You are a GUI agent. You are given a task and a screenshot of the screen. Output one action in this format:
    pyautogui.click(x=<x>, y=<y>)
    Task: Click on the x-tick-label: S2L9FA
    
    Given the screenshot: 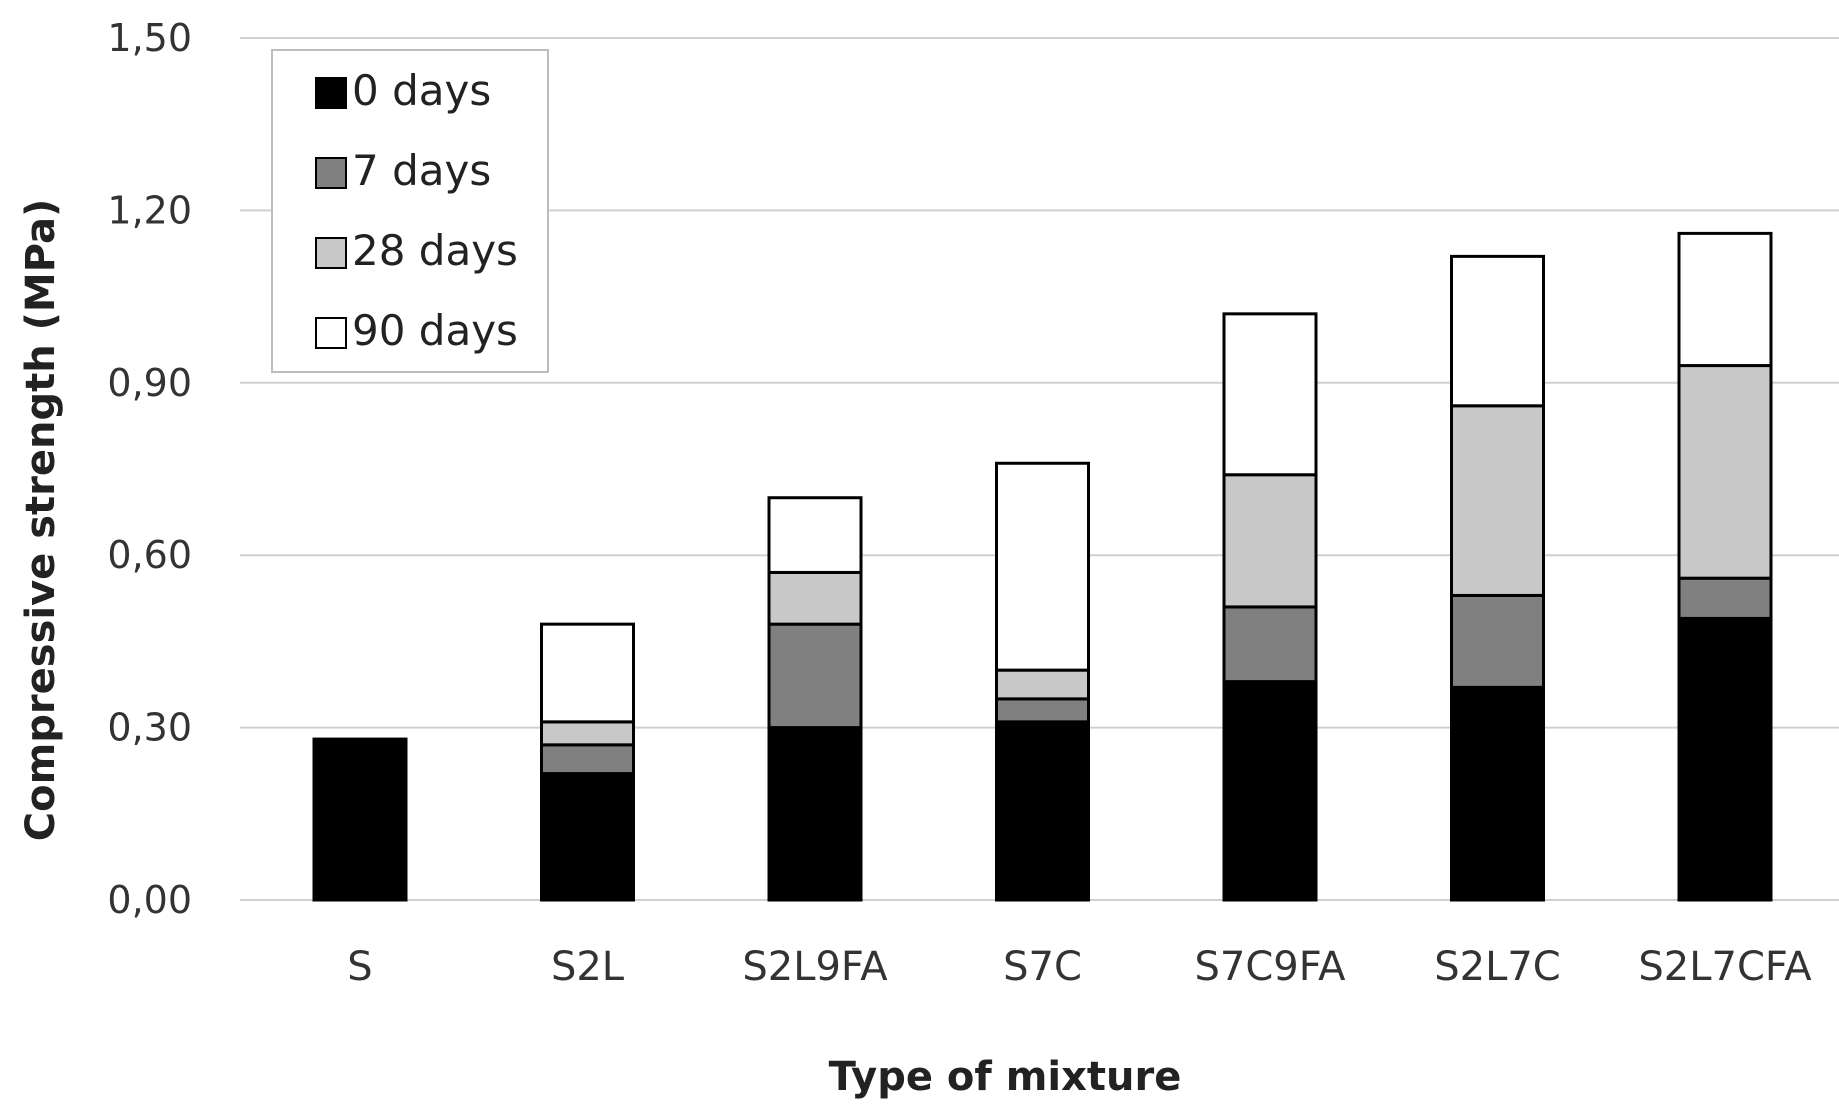 What is the action you would take?
    pyautogui.click(x=815, y=967)
    